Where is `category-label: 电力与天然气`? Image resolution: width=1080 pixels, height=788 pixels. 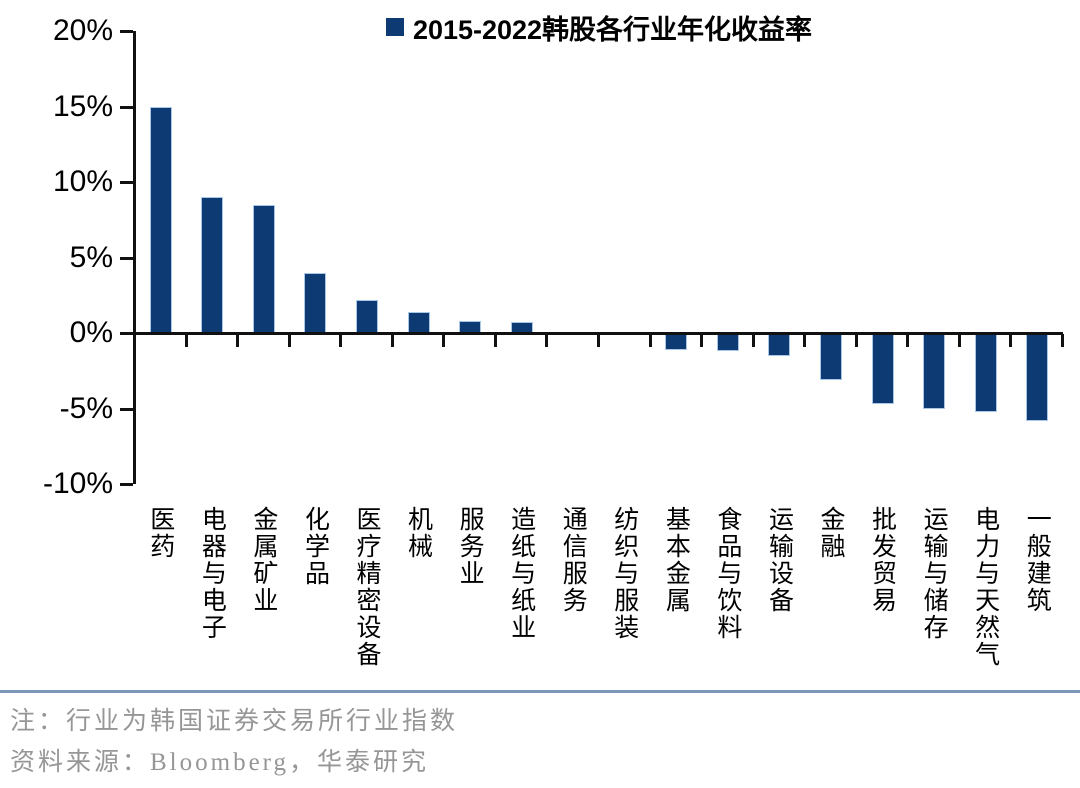
category-label: 电力与天然气 is located at coordinates (985, 587).